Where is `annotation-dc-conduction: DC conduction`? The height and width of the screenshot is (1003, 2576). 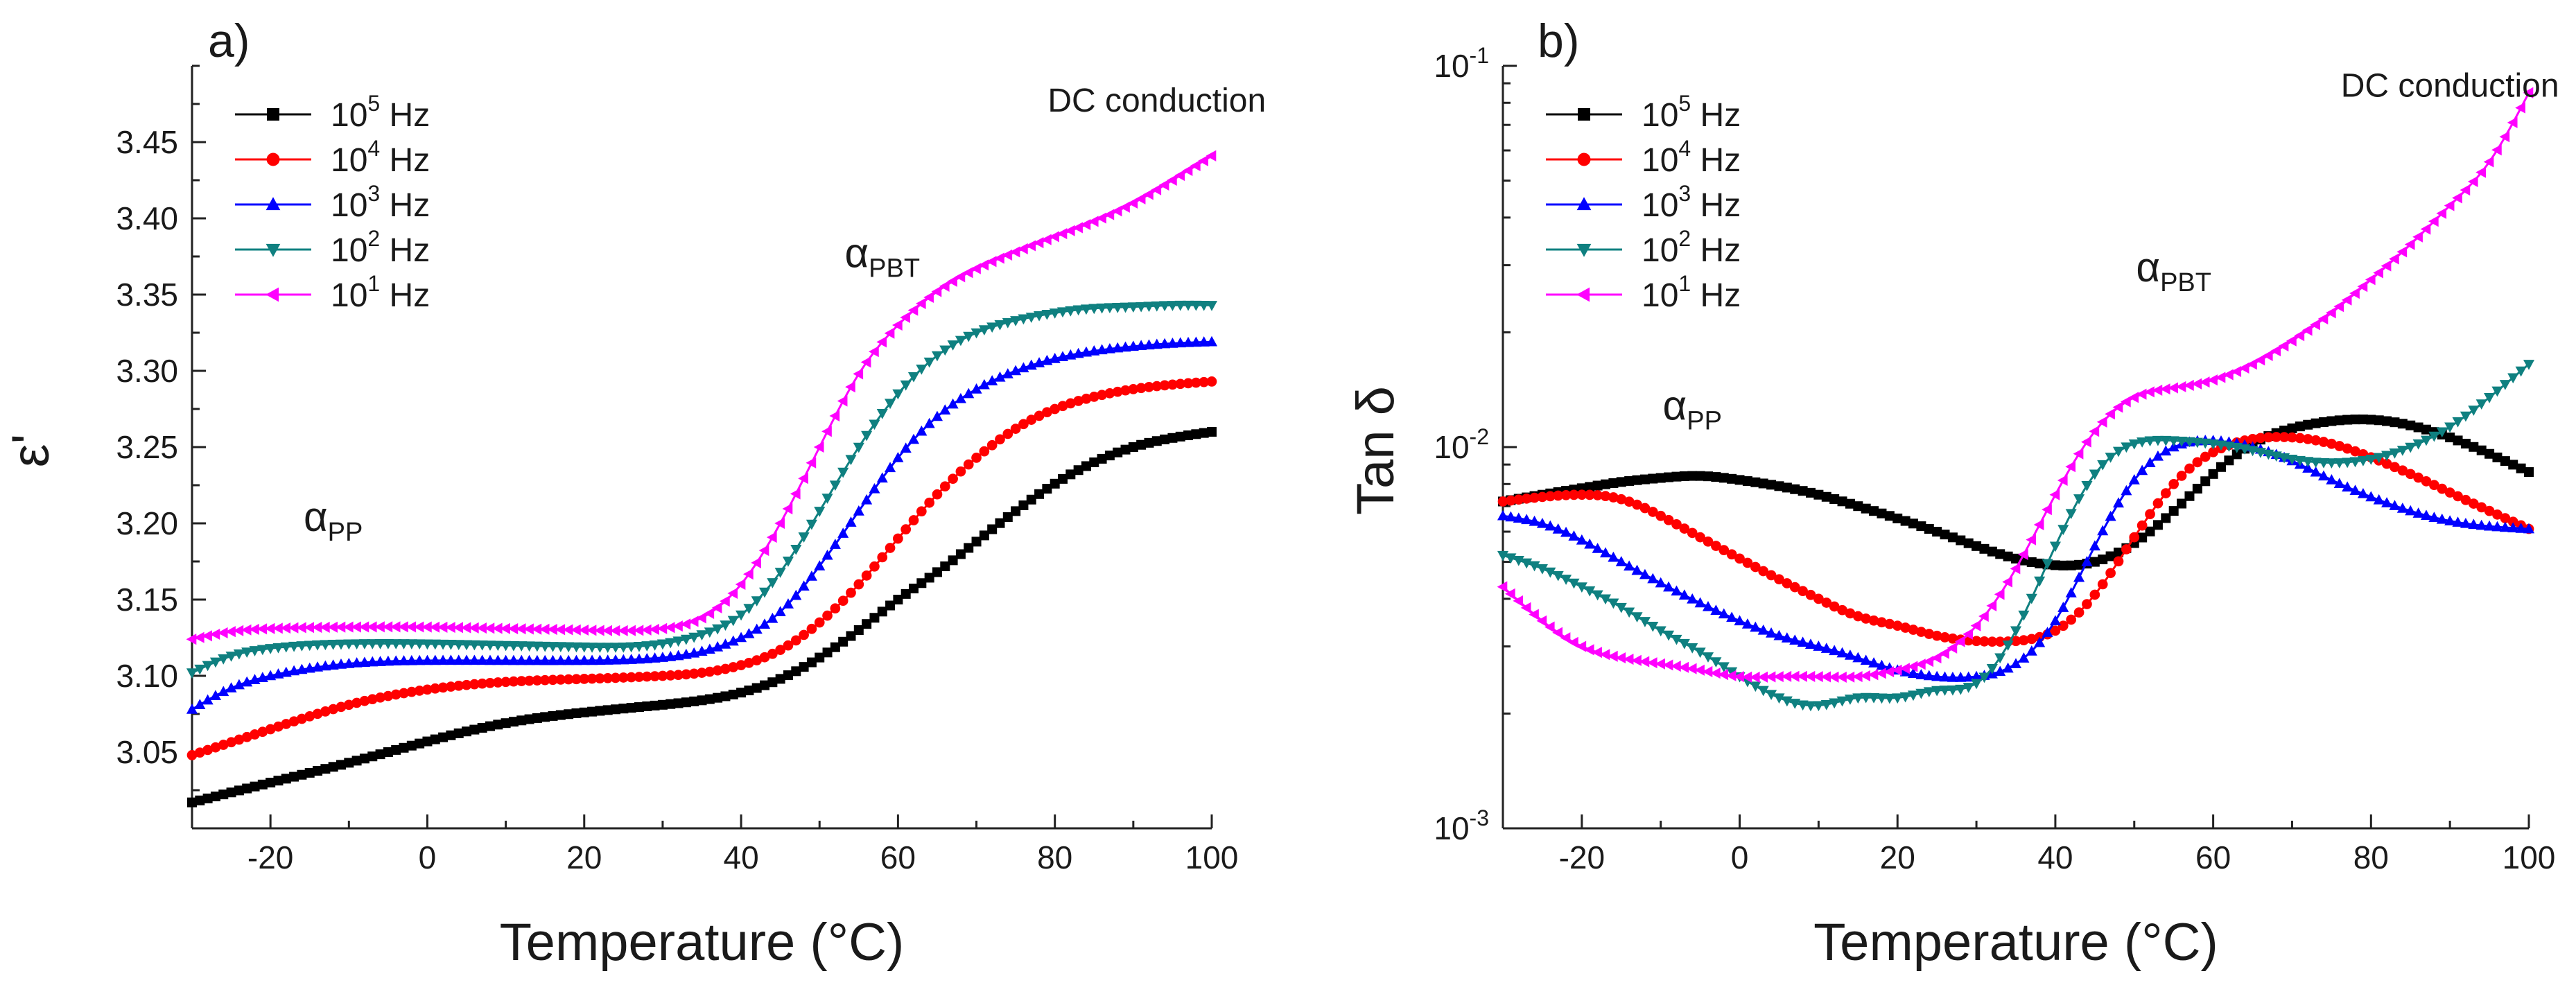
annotation-dc-conduction: DC conduction is located at coordinates (2450, 86).